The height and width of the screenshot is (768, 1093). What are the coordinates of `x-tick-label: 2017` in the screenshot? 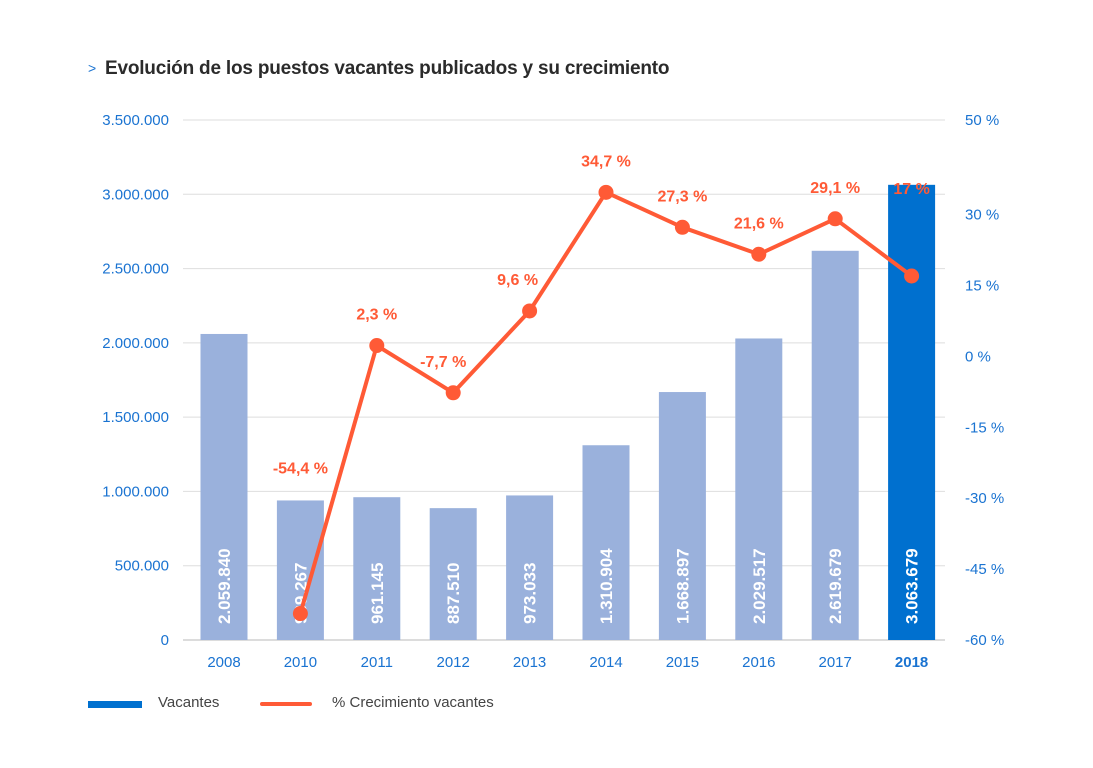 It's located at (835, 662).